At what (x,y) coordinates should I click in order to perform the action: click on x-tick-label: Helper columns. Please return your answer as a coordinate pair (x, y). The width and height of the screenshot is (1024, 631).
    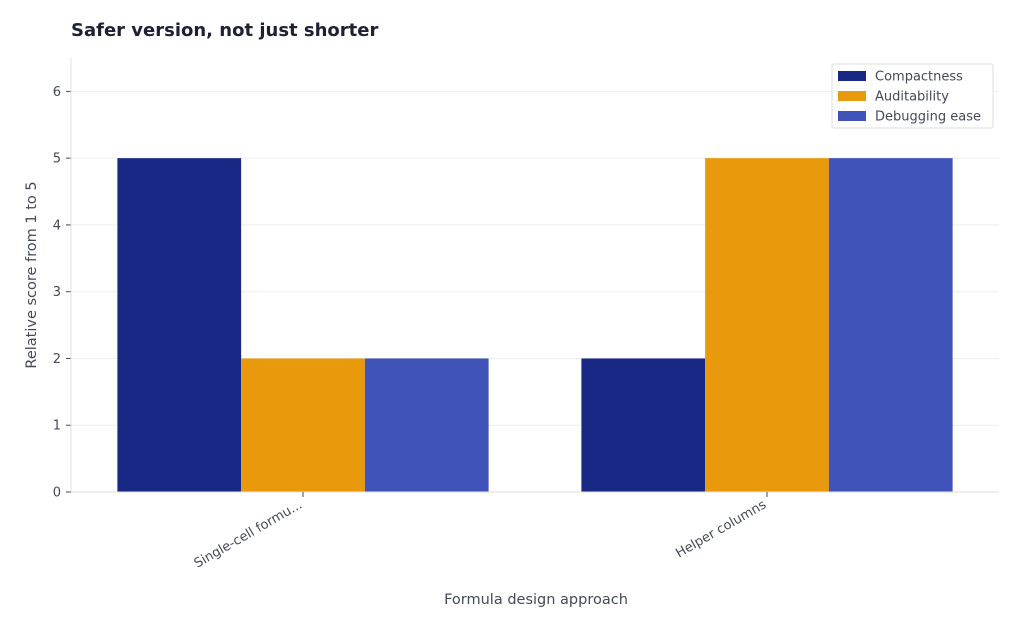
    Looking at the image, I should click on (721, 529).